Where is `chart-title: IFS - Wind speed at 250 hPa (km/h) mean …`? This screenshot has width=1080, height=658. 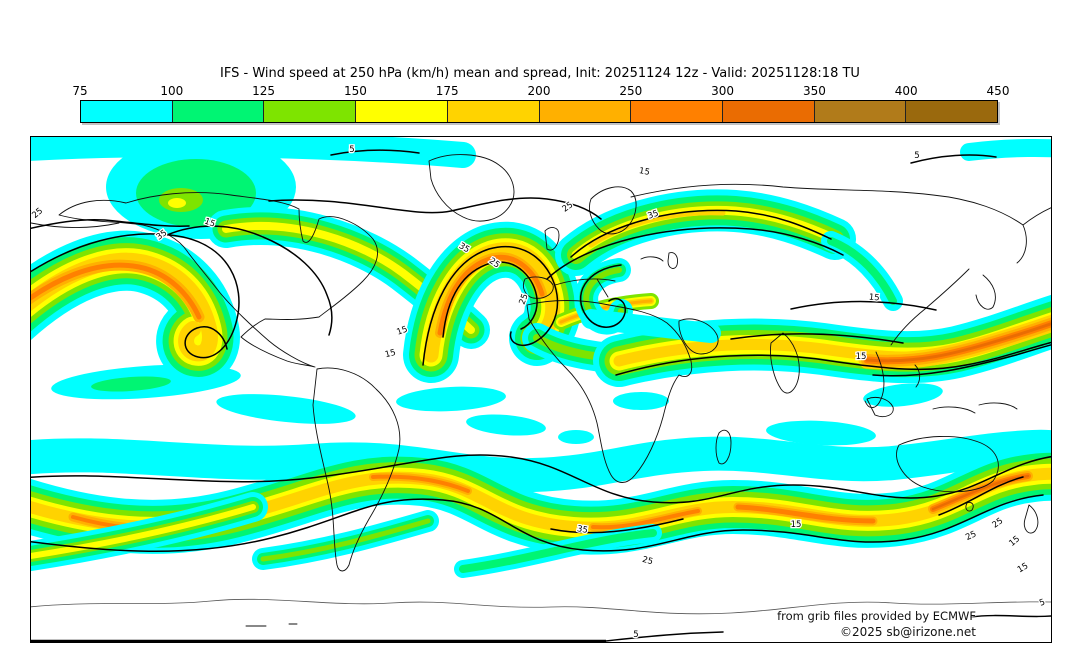 chart-title: IFS - Wind speed at 250 hPa (km/h) mean … is located at coordinates (540, 73).